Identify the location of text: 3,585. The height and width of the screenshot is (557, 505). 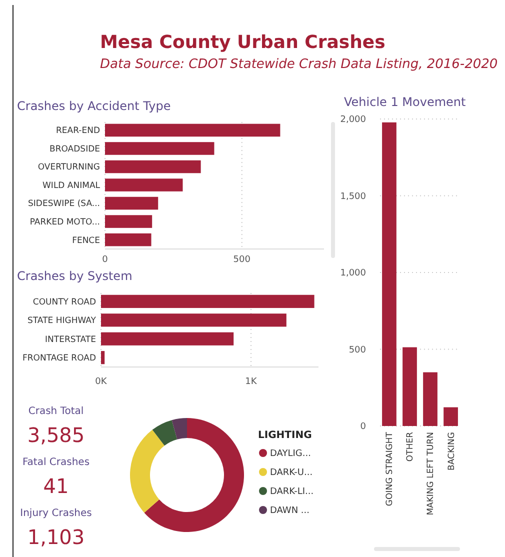
(56, 435).